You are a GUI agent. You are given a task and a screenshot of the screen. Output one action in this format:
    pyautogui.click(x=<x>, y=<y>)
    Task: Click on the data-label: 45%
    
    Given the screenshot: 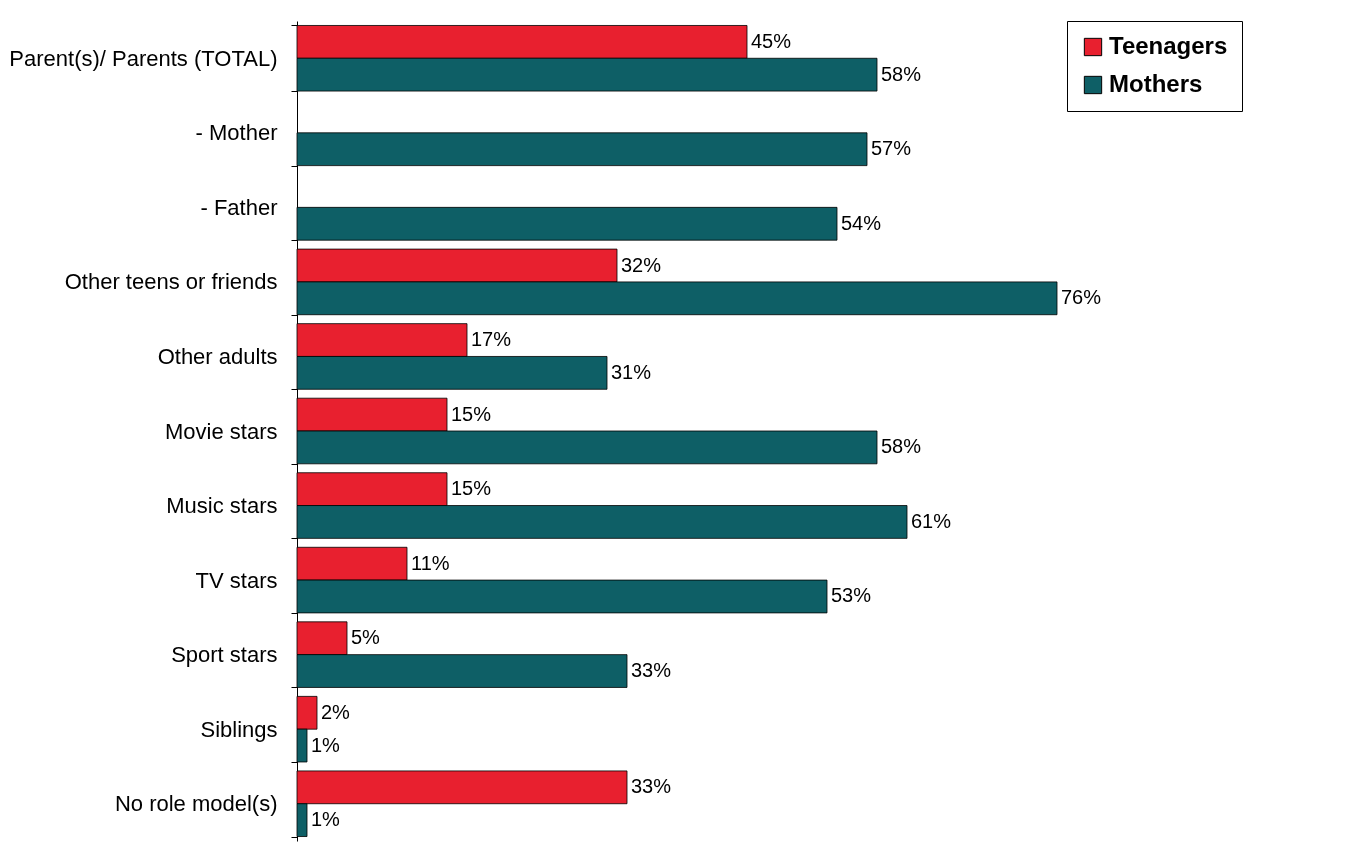 What is the action you would take?
    pyautogui.click(x=771, y=40)
    